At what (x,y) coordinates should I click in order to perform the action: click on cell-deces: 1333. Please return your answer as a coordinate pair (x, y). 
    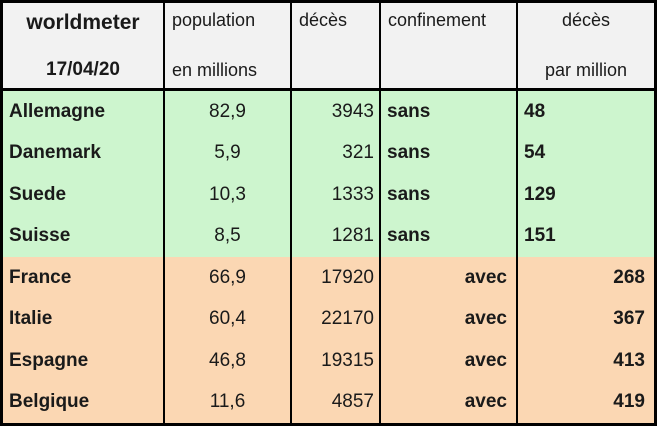
    Looking at the image, I should click on (336, 195).